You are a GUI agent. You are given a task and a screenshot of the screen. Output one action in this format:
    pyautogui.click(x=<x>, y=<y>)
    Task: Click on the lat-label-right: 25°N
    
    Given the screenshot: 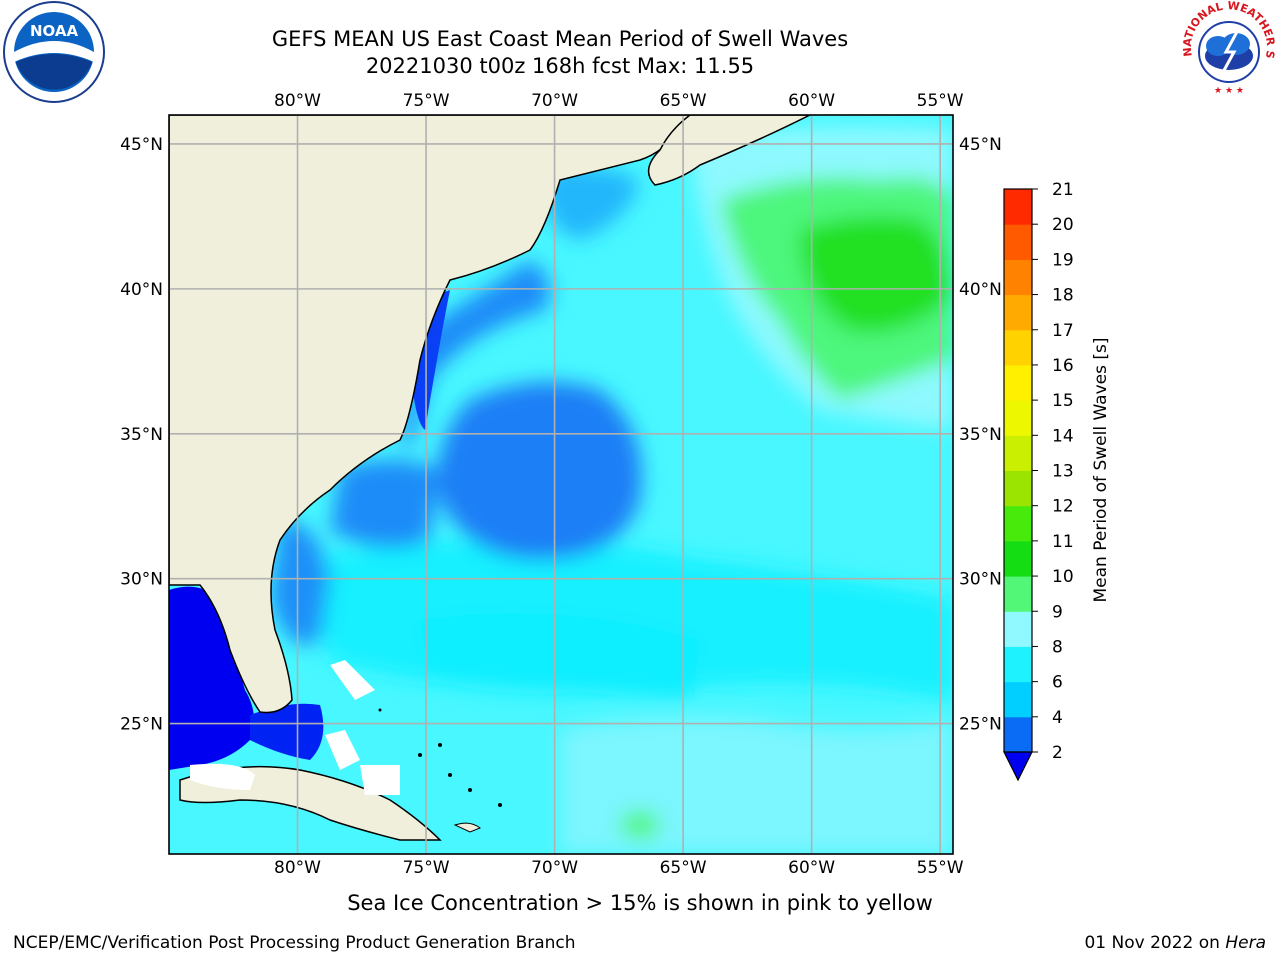 What is the action you would take?
    pyautogui.click(x=980, y=725)
    